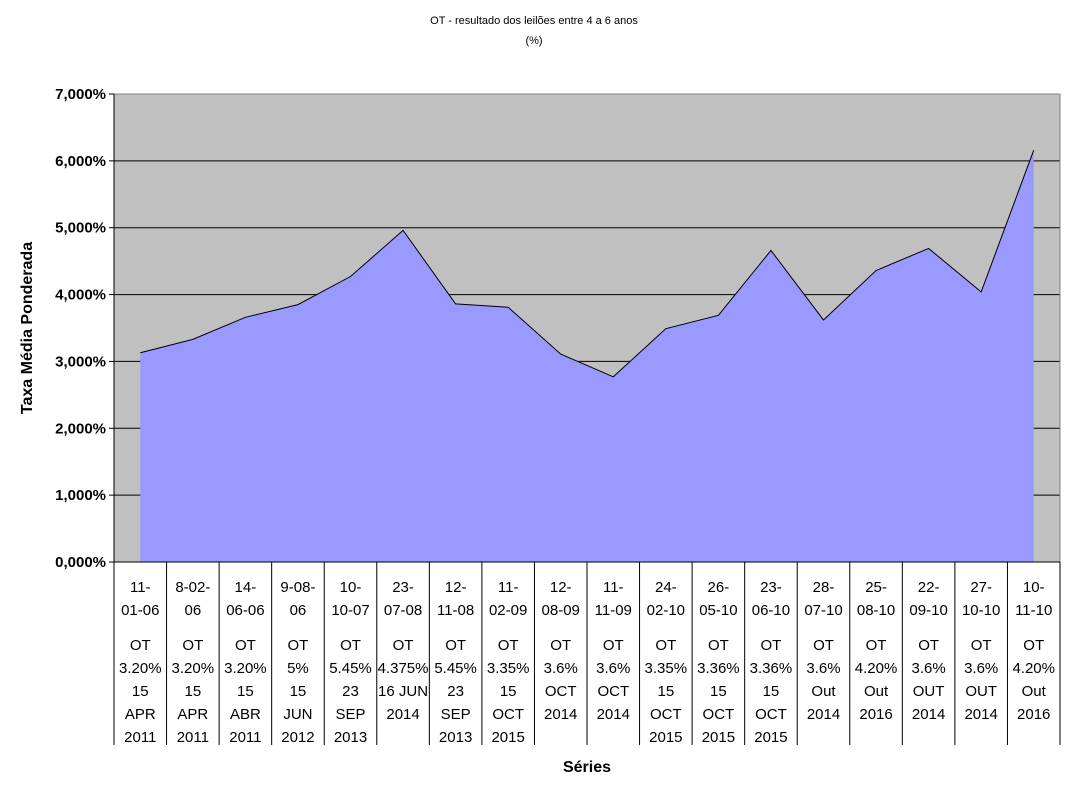  I want to click on y-tick-label: 5,000%, so click(80, 228).